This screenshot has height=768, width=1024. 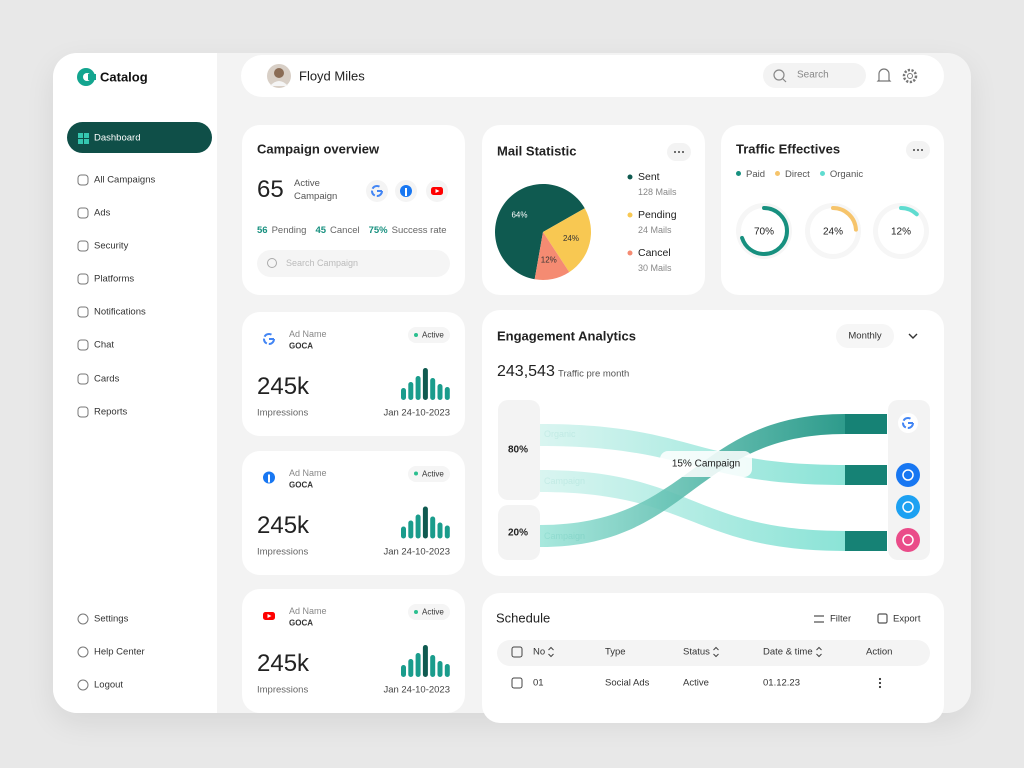 What do you see at coordinates (270, 189) in the screenshot?
I see `count: 65` at bounding box center [270, 189].